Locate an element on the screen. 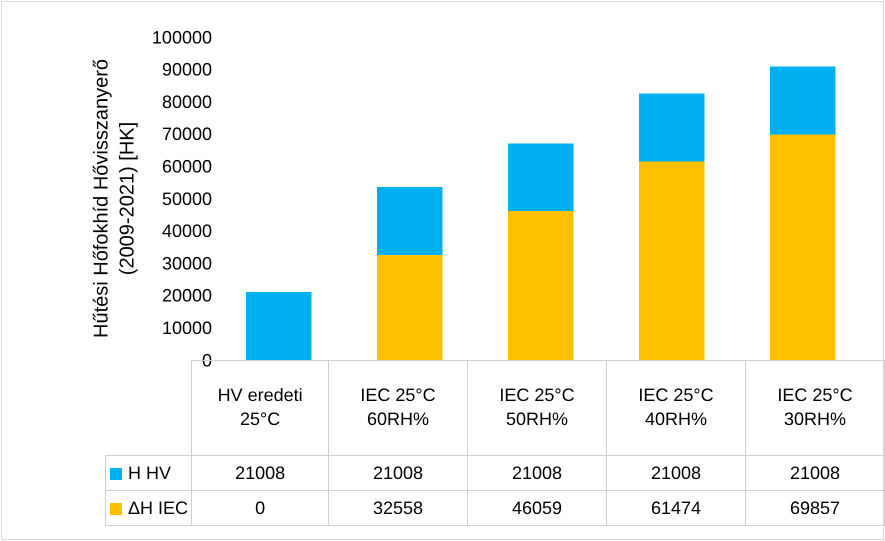 This screenshot has width=885, height=541. data-label: 0 is located at coordinates (260, 508).